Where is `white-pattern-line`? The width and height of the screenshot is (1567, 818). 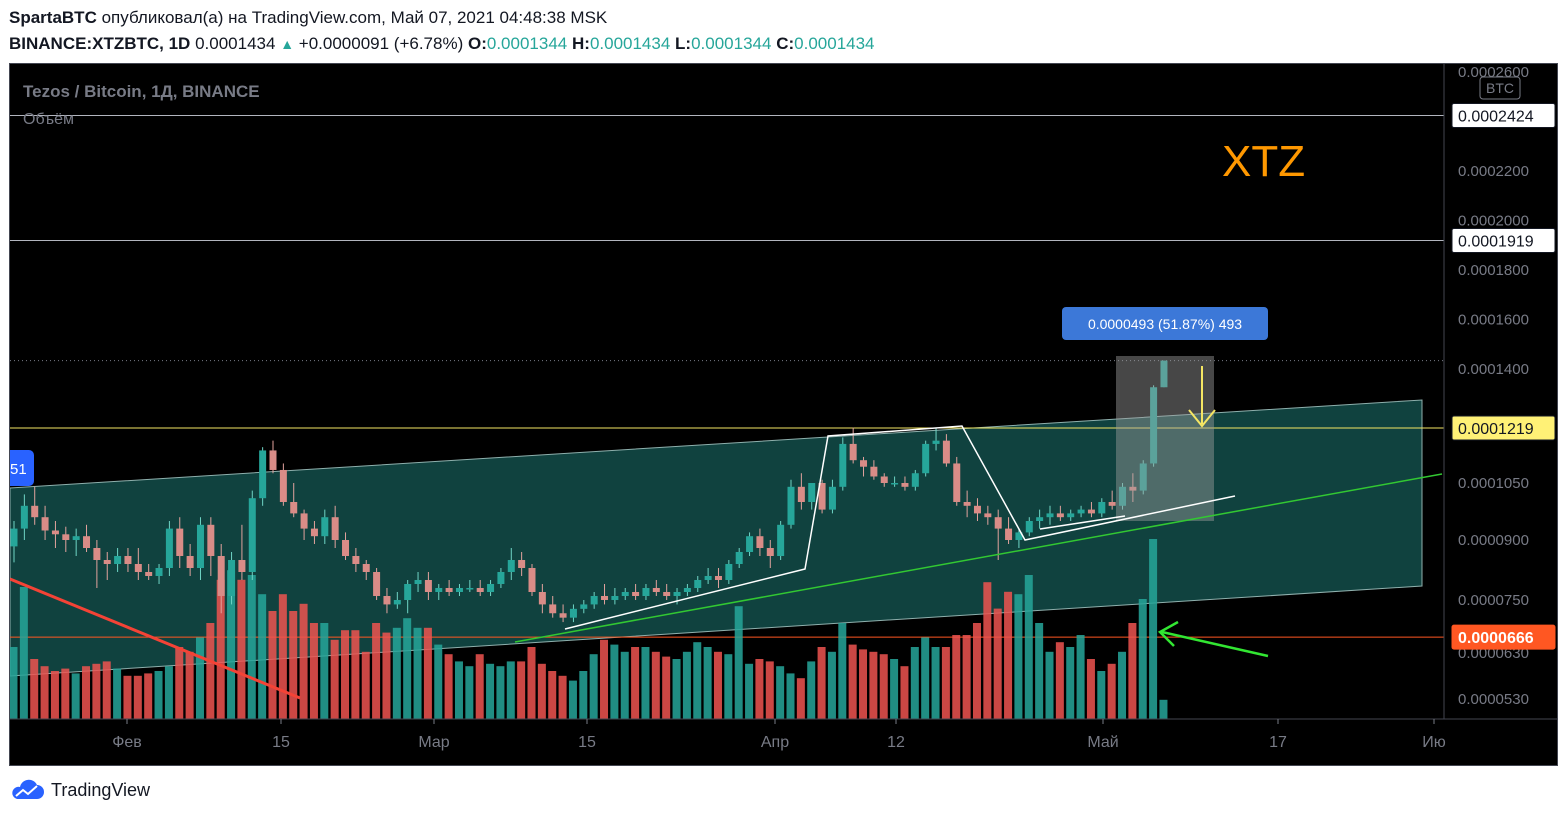
white-pattern-line is located at coordinates (900, 527).